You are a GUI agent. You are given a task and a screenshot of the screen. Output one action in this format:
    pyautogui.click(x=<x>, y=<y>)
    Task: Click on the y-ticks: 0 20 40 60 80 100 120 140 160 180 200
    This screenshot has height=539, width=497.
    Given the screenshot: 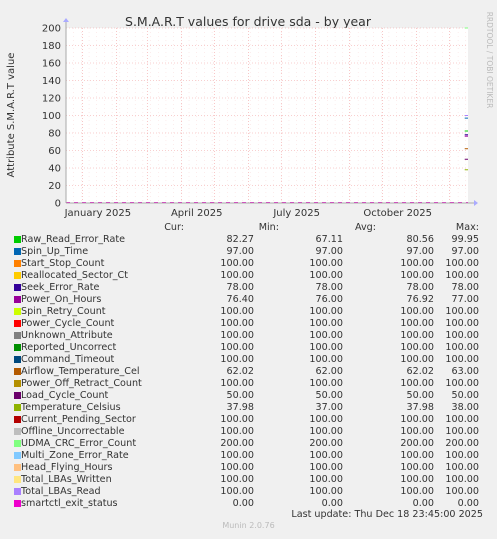 What is the action you would take?
    pyautogui.click(x=51, y=117)
    